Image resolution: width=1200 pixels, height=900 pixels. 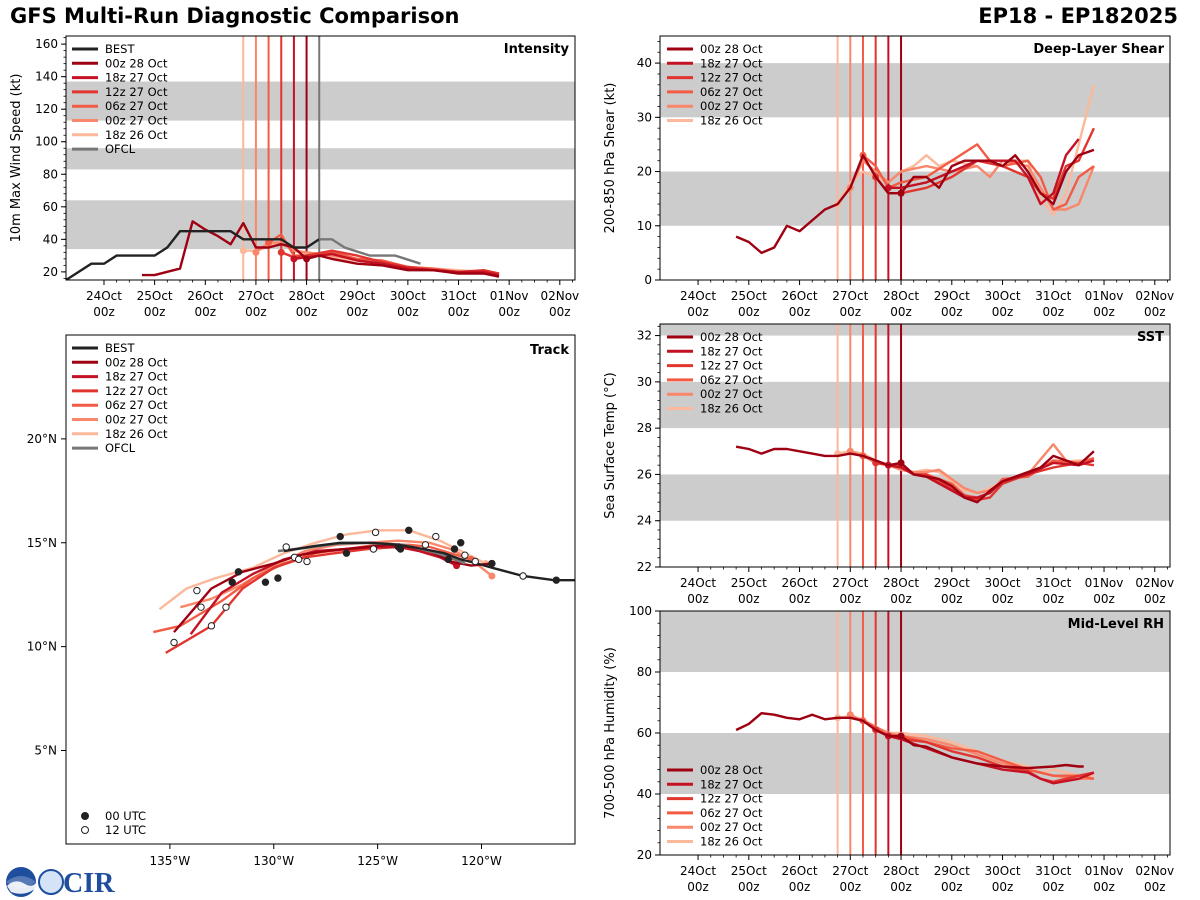 What do you see at coordinates (125, 830) in the screenshot?
I see `track-marker-legend-label: 12 UTC` at bounding box center [125, 830].